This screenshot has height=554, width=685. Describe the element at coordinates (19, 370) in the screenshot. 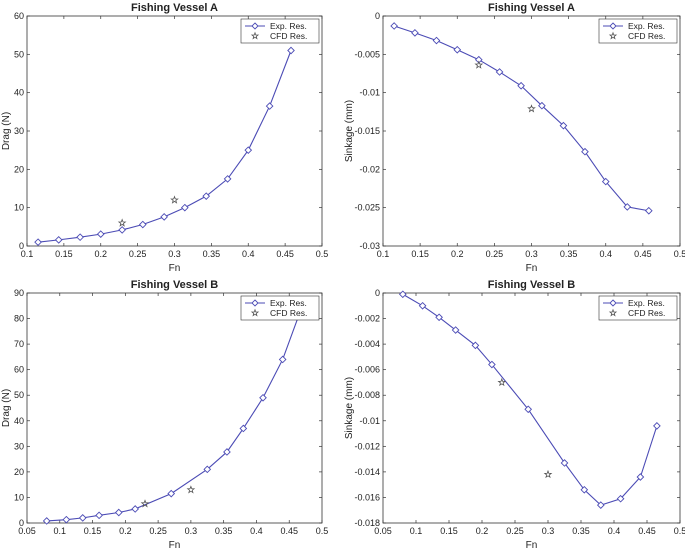

I see `y-tick-label: 60` at that location.